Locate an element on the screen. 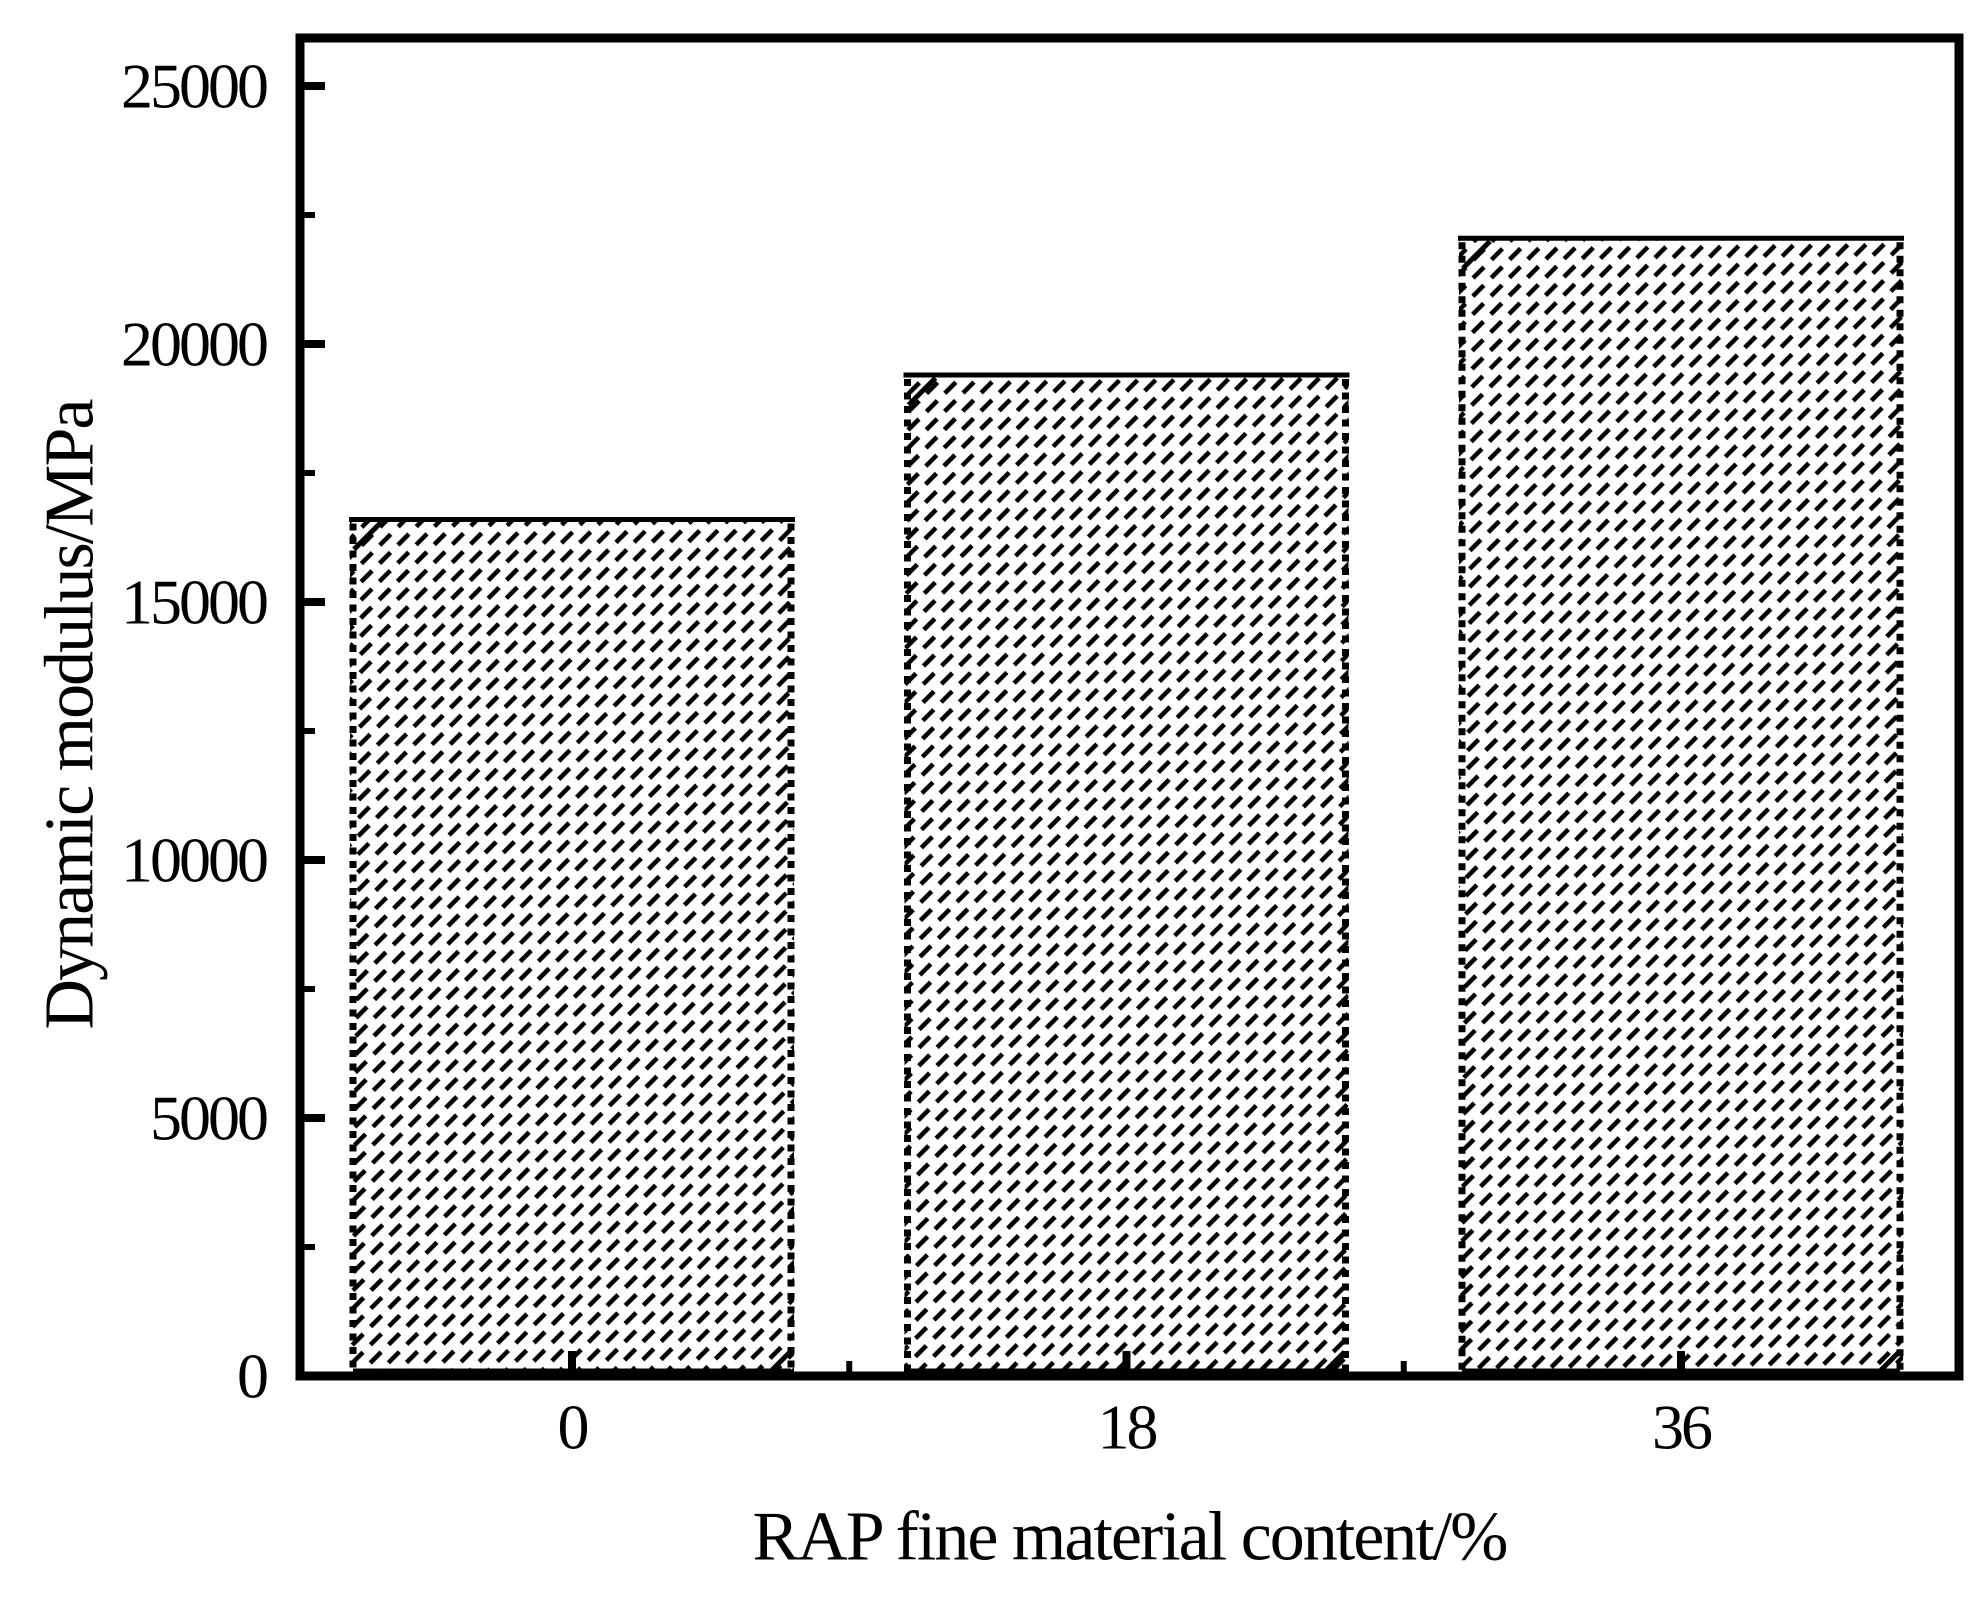 Image resolution: width=1979 pixels, height=1598 pixels. x-axis-title: RAP fine material content/% is located at coordinates (1129, 1537).